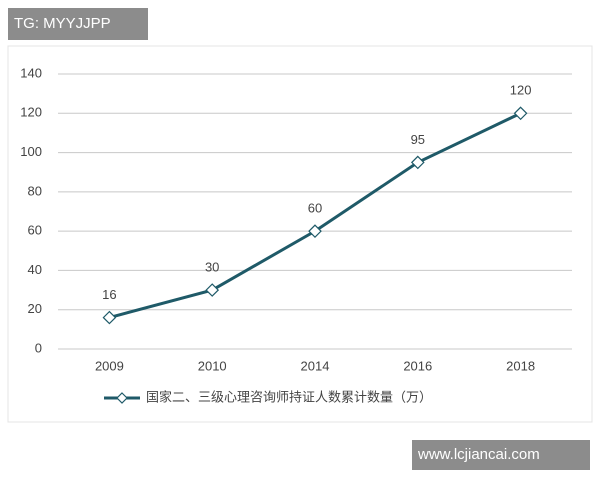 Image resolution: width=600 pixels, height=480 pixels. Describe the element at coordinates (289, 396) in the screenshot. I see `legend-label: 国家二、三级心理咨询师持证人数累计数量（万）` at that location.